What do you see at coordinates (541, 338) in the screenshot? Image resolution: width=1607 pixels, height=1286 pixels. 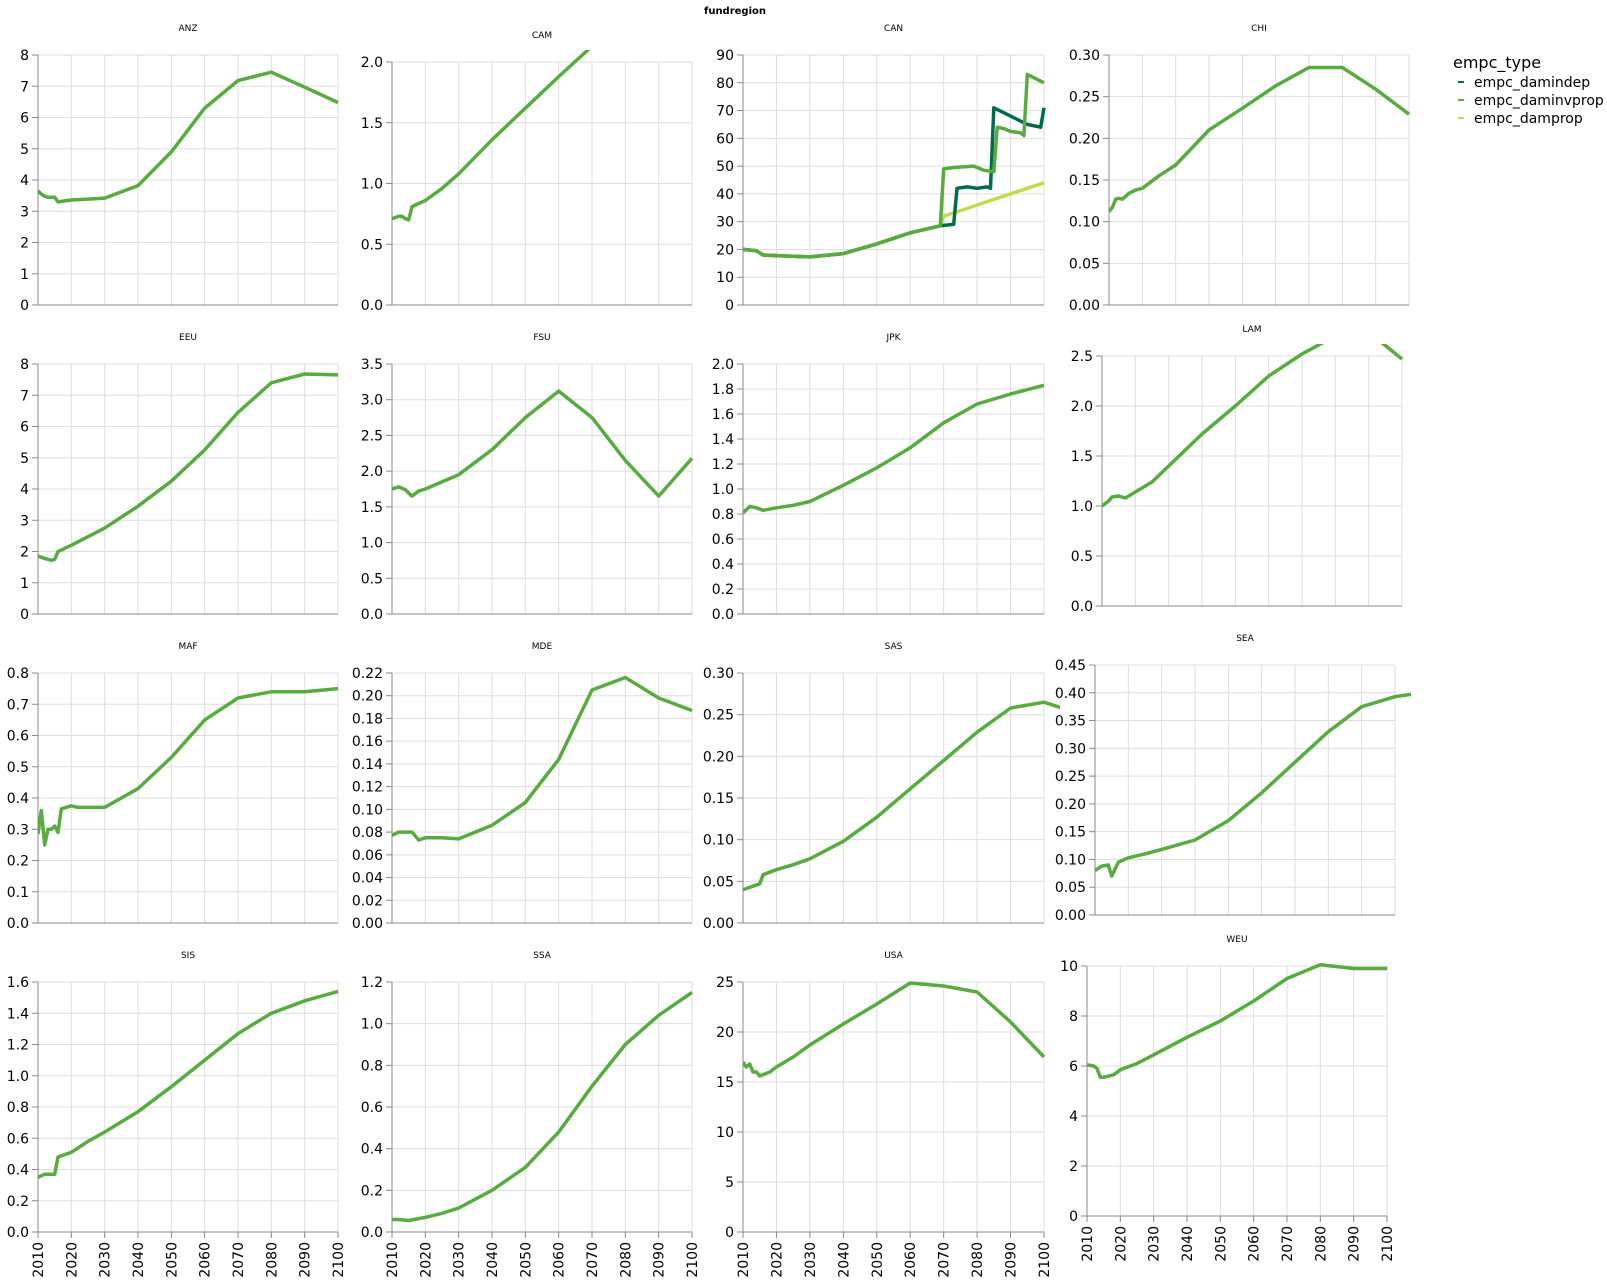 I see `facet-title: FSU` at bounding box center [541, 338].